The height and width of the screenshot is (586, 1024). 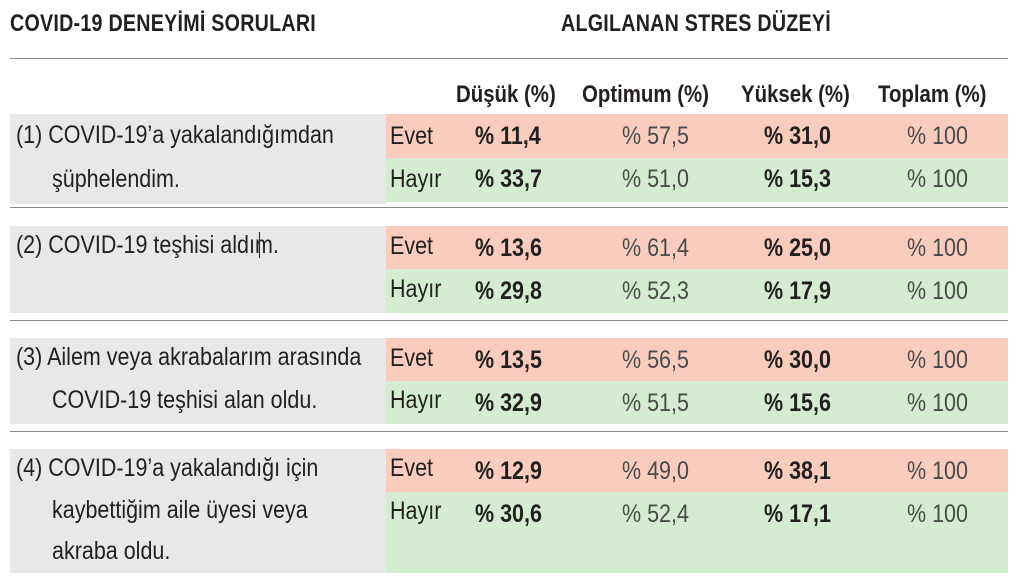 What do you see at coordinates (797, 179) in the screenshot?
I see `value-yuksek: % 15,3` at bounding box center [797, 179].